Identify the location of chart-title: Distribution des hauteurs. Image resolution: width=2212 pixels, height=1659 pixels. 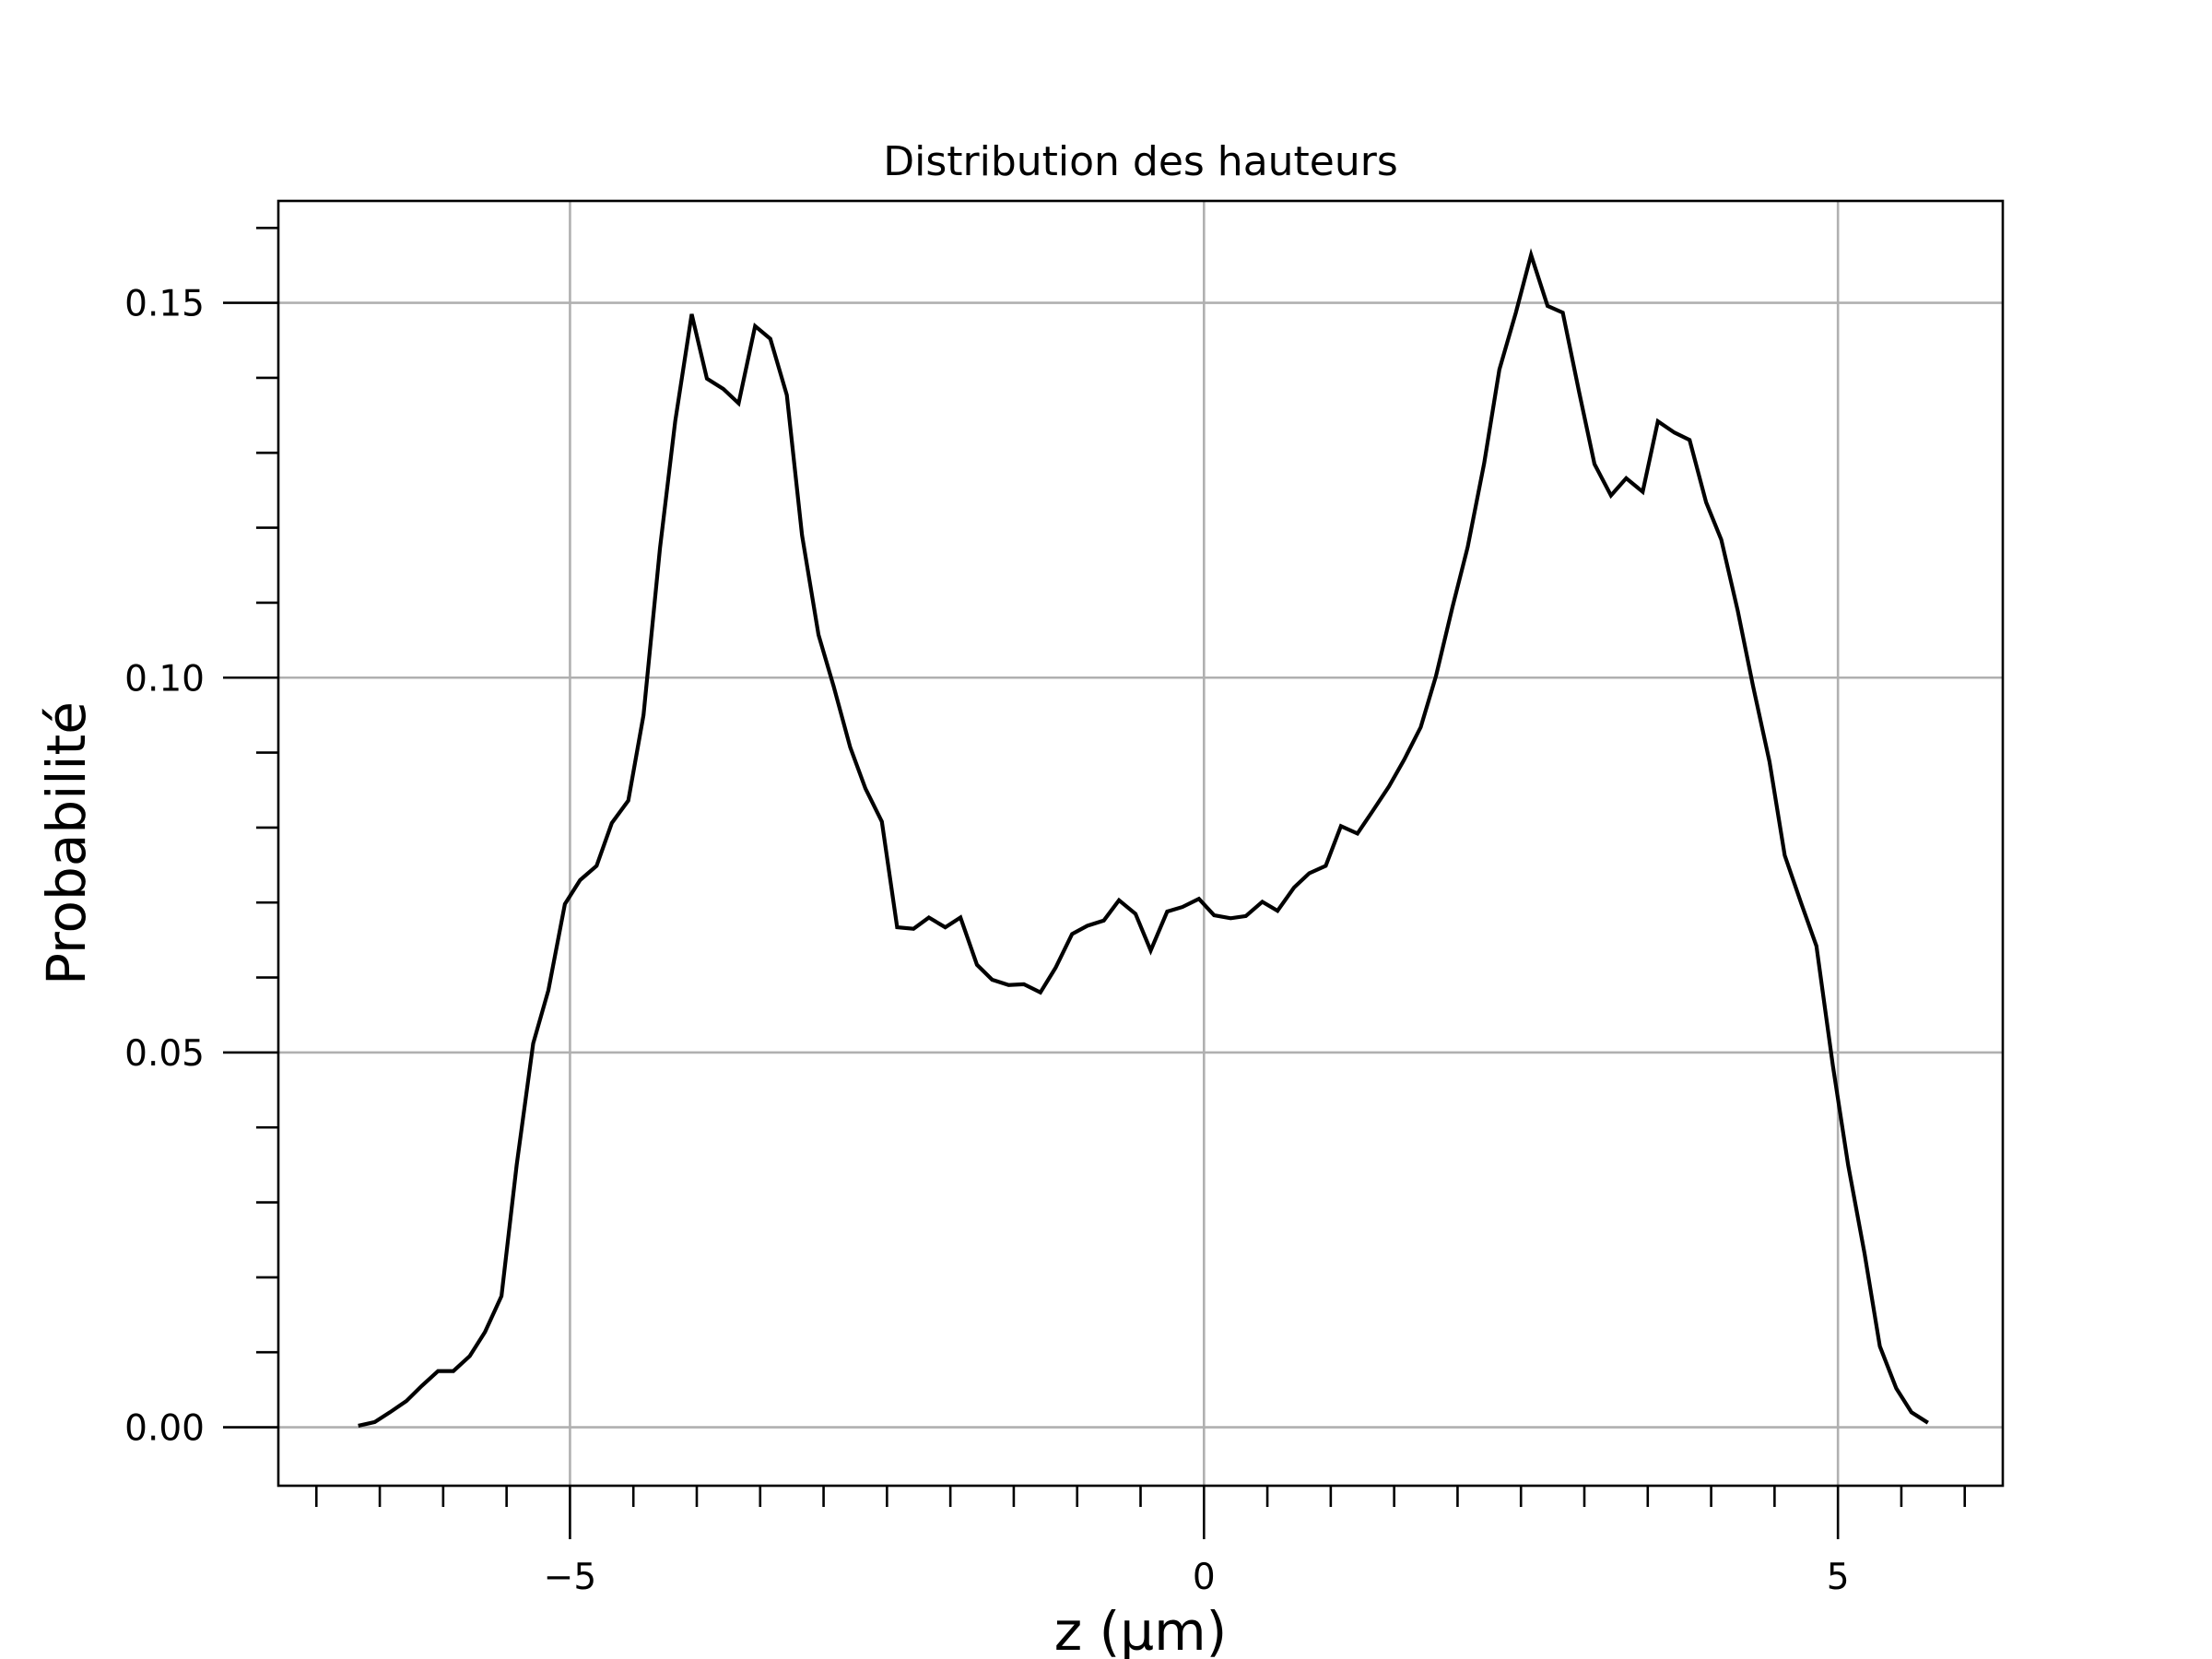
(1140, 161).